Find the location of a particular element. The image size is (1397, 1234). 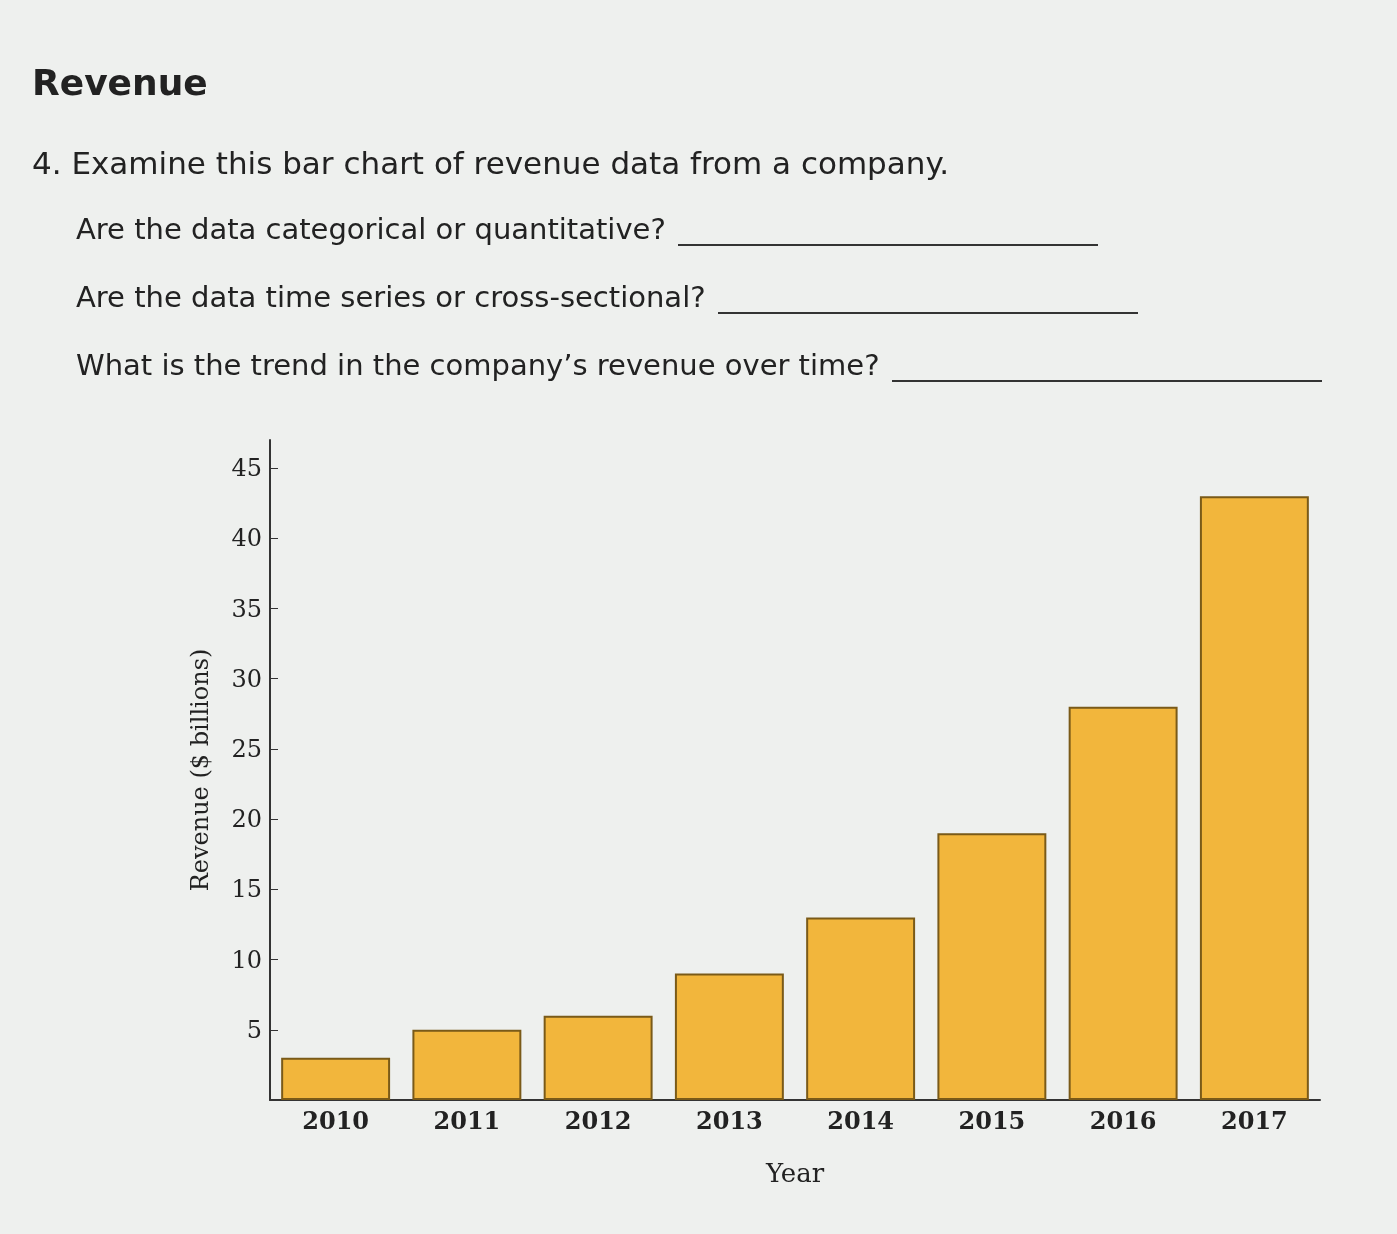

y-tick-label: 45 is located at coordinates (246, 468).